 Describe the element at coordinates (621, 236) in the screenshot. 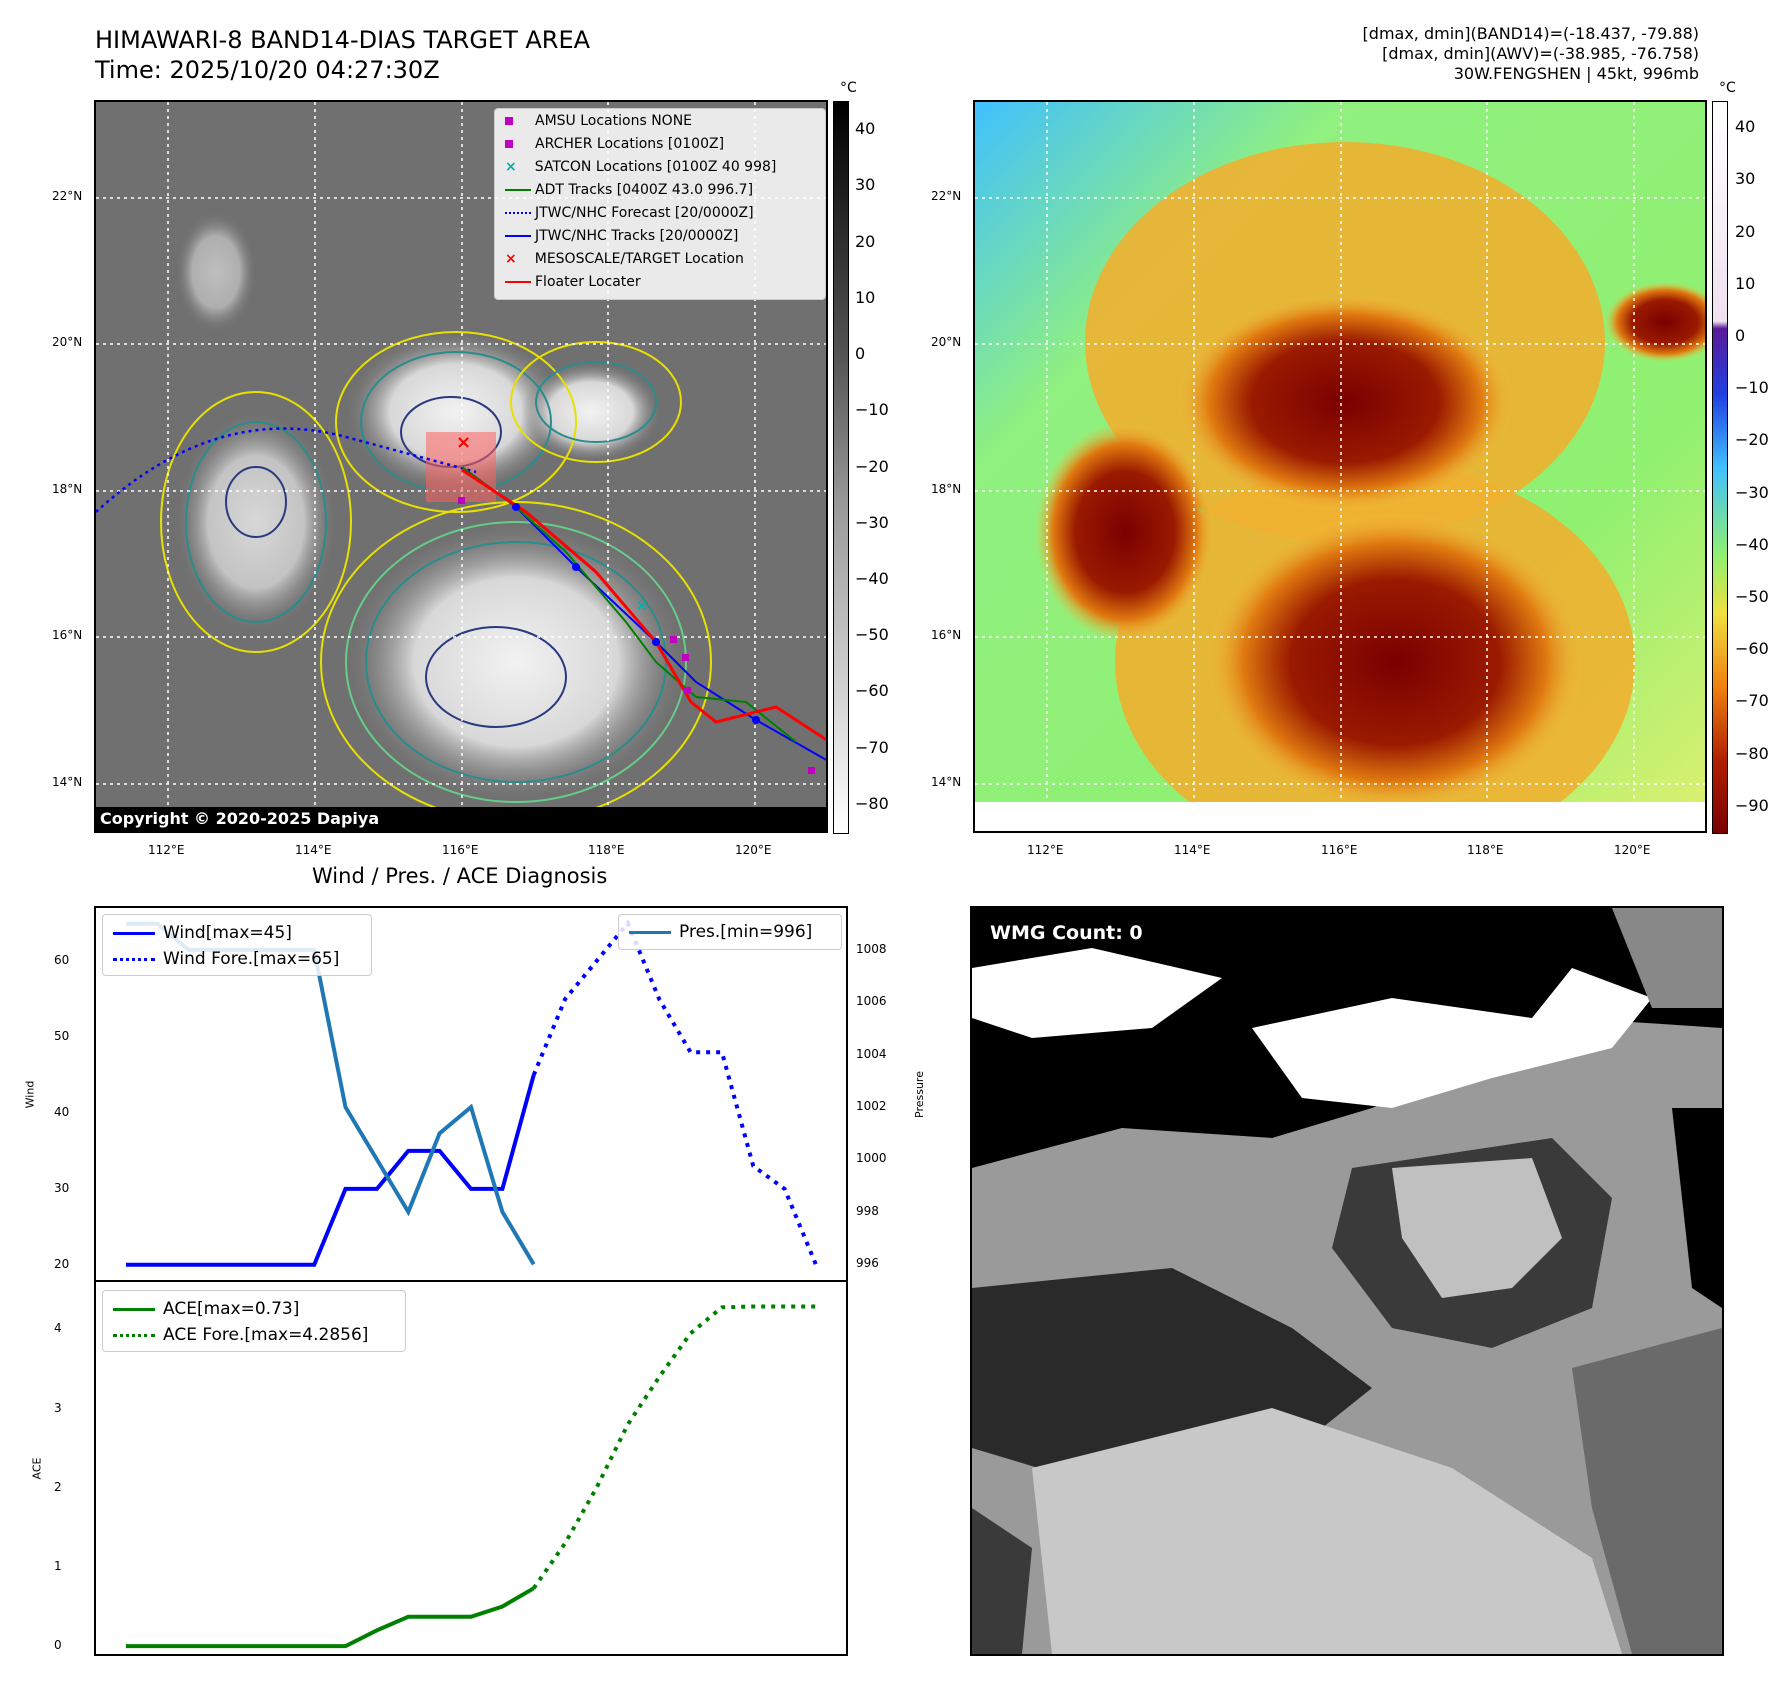

I see `legend-item-tracks: JTWC/NHC Tracks [20/0000Z]` at that location.